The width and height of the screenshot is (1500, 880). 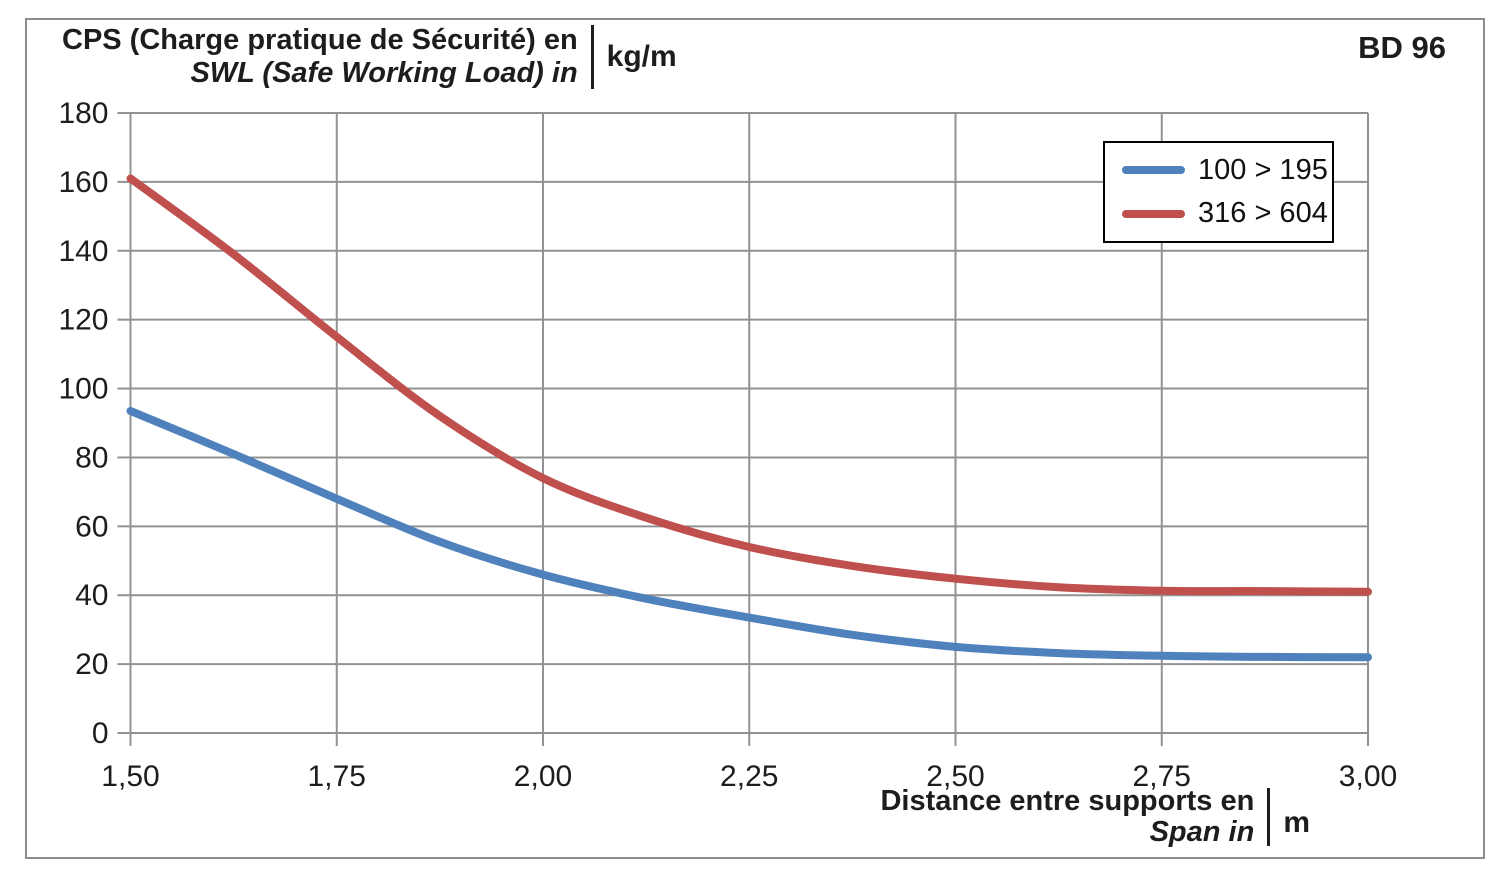 What do you see at coordinates (1153, 213) in the screenshot?
I see `legend-swatch-red-line` at bounding box center [1153, 213].